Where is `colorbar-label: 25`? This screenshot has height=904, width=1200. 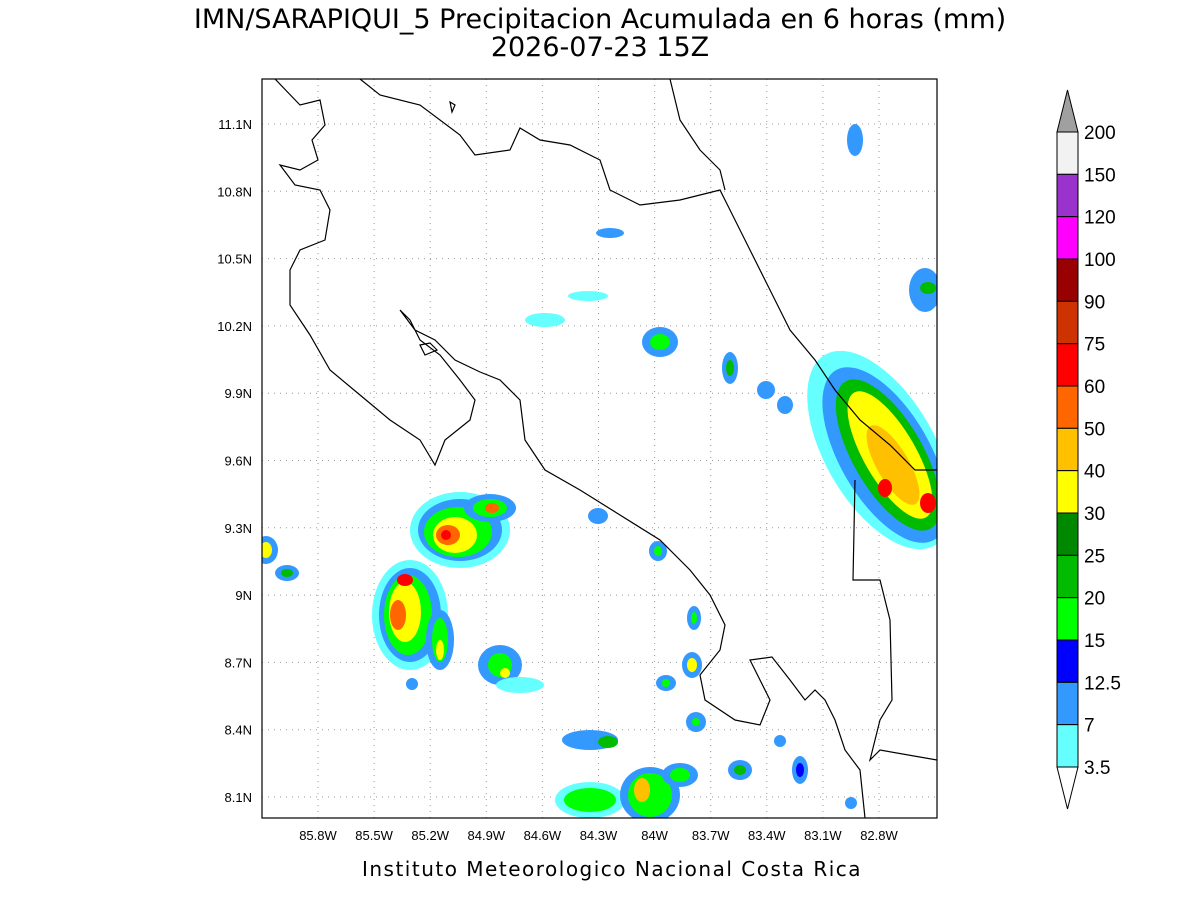
colorbar-label: 25 is located at coordinates (1094, 556).